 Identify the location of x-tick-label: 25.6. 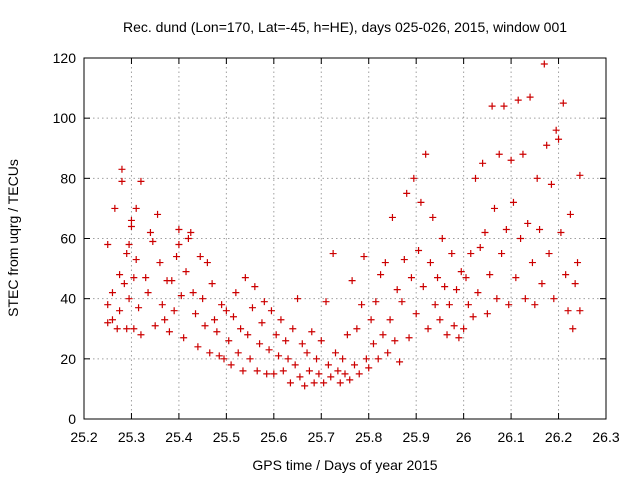
(273, 437).